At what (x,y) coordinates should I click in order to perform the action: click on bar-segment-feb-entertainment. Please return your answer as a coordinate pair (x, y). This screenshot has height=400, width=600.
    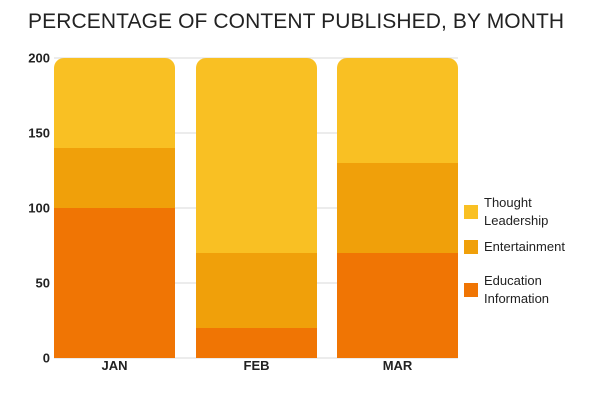
    Looking at the image, I should click on (256, 290).